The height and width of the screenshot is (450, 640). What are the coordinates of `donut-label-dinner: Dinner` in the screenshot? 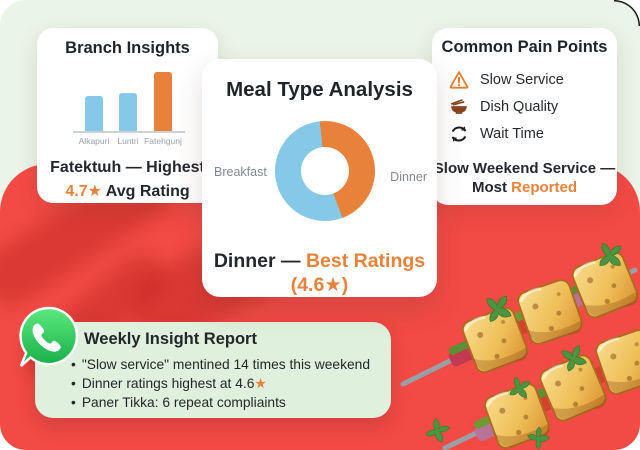 It's located at (408, 177).